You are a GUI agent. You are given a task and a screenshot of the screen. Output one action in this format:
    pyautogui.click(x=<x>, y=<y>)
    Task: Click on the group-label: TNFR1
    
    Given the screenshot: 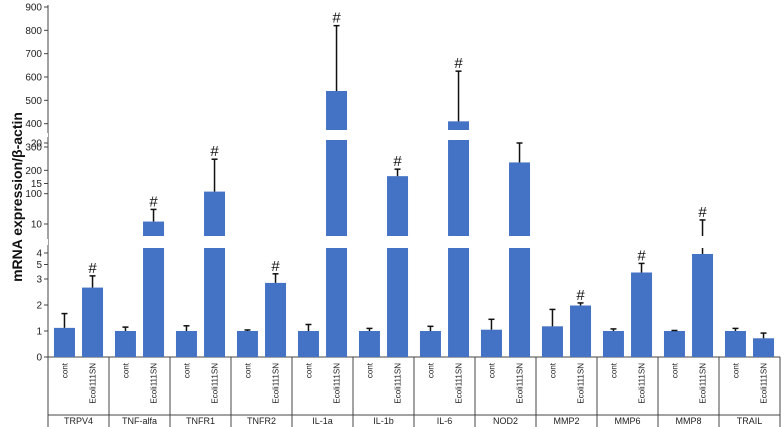 What is the action you would take?
    pyautogui.click(x=200, y=421)
    